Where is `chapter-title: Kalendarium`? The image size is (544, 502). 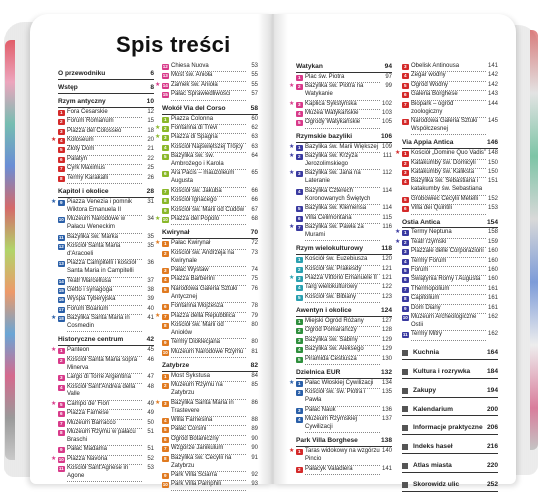 chapter-title: Kalendarium is located at coordinates (433, 409).